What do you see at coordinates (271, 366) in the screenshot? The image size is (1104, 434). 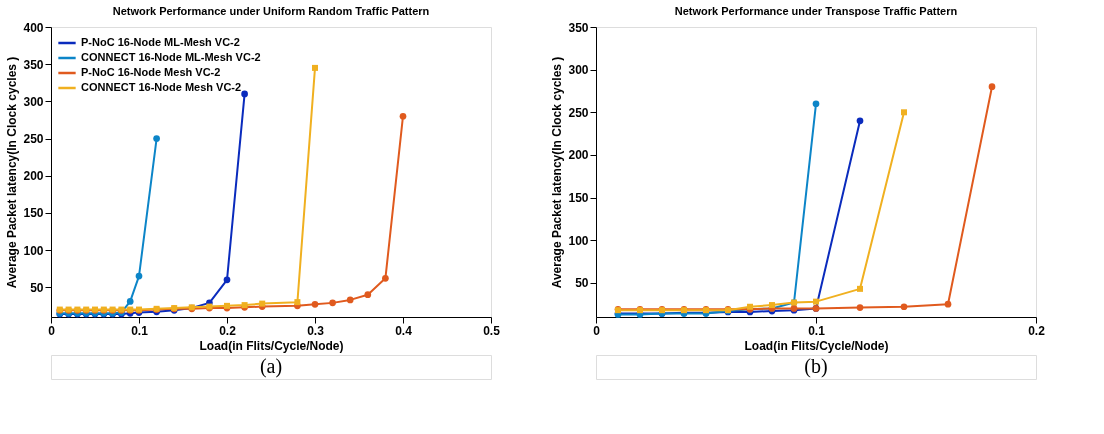 I see `text: (a)` at bounding box center [271, 366].